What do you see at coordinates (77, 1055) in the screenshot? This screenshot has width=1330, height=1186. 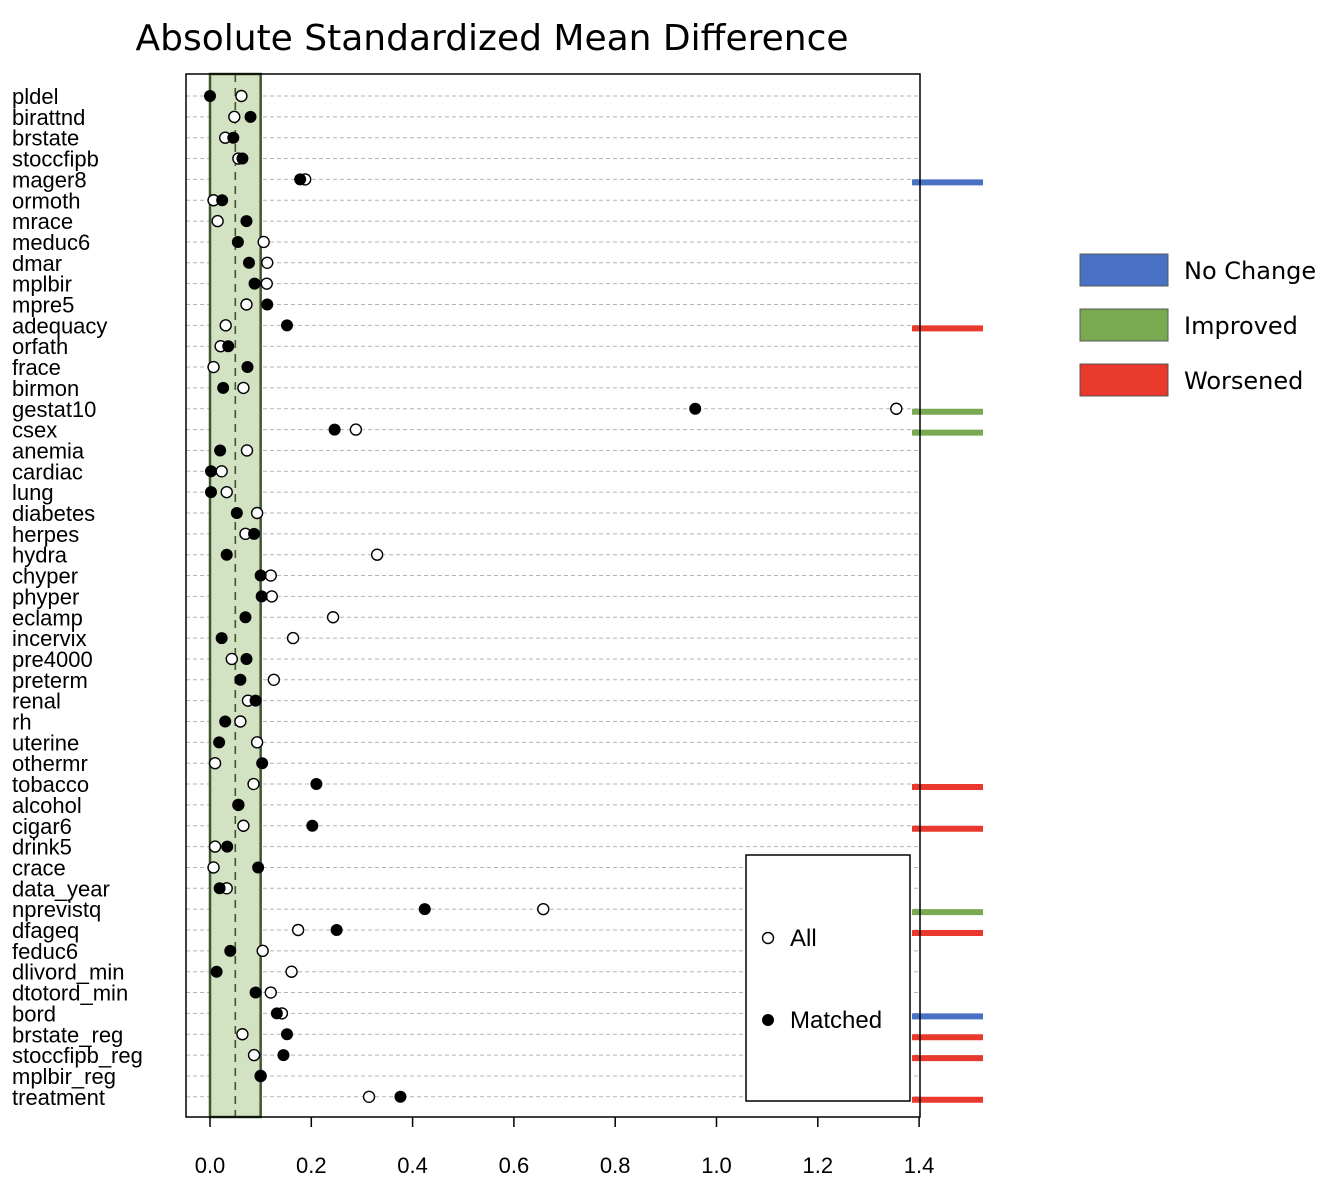 I see `variable-label: stoccfipb_reg` at bounding box center [77, 1055].